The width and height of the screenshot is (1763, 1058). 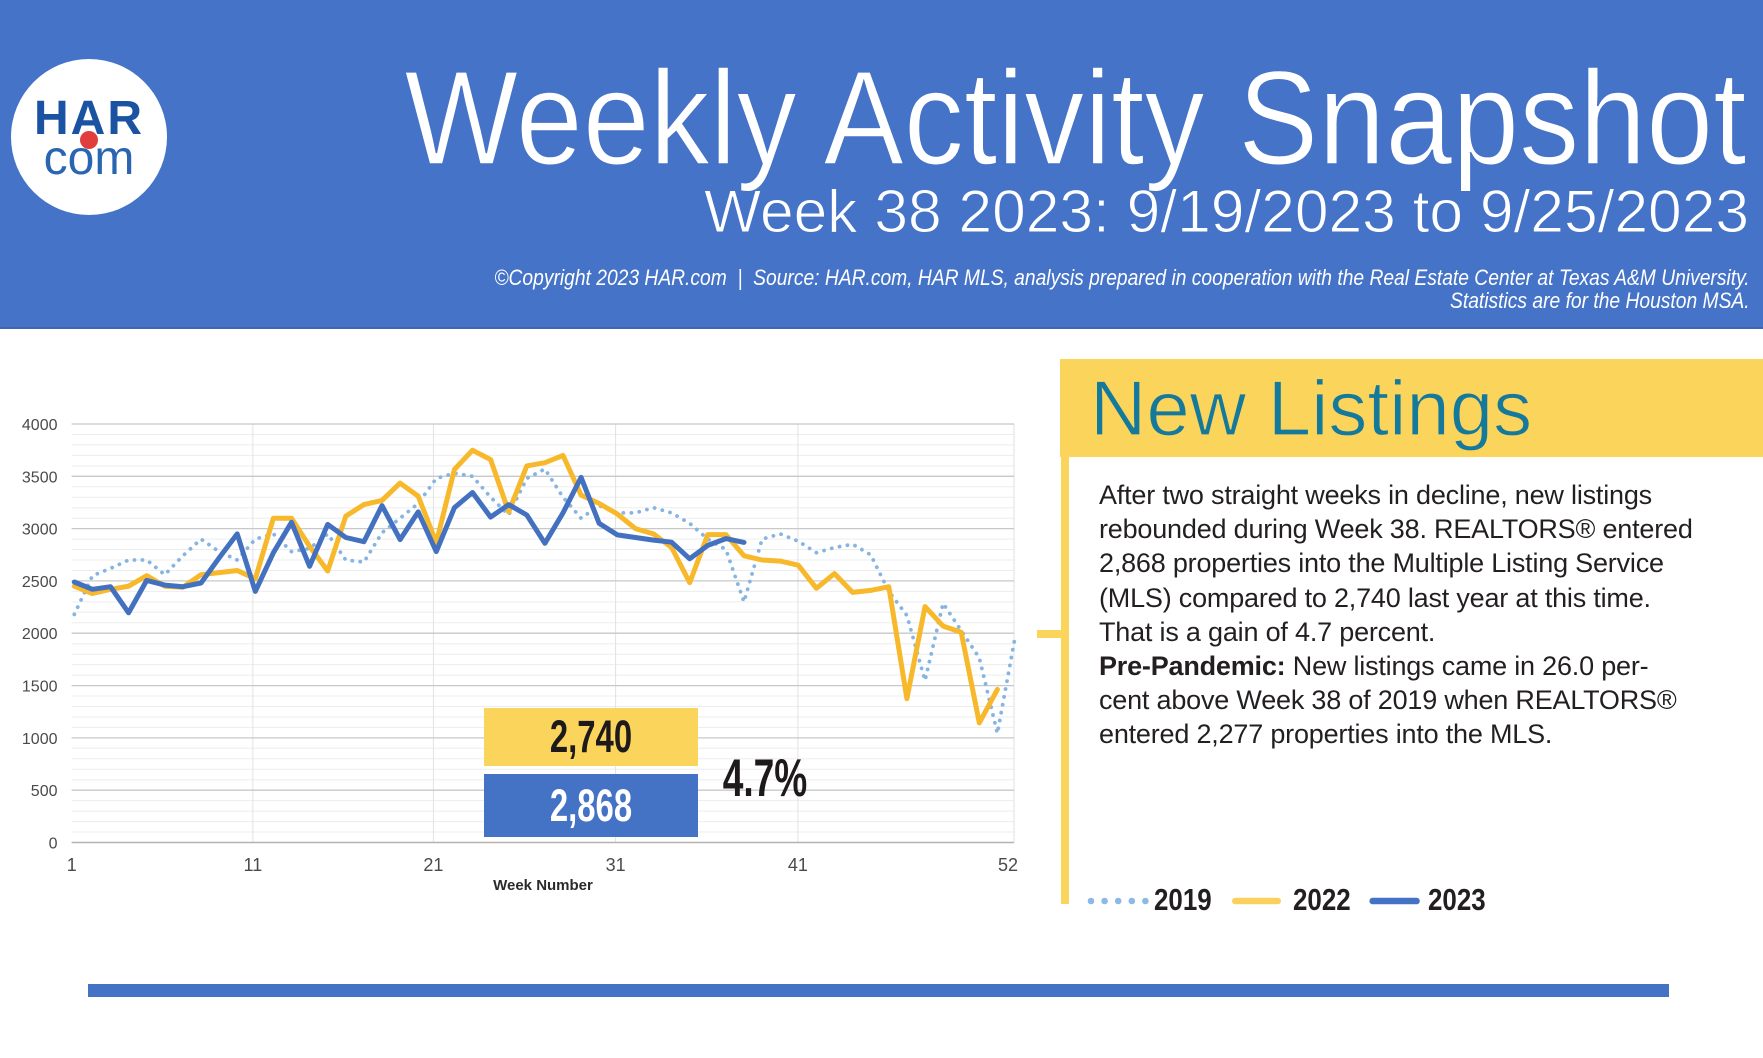 What do you see at coordinates (40, 425) in the screenshot?
I see `svg-text: 4000` at bounding box center [40, 425].